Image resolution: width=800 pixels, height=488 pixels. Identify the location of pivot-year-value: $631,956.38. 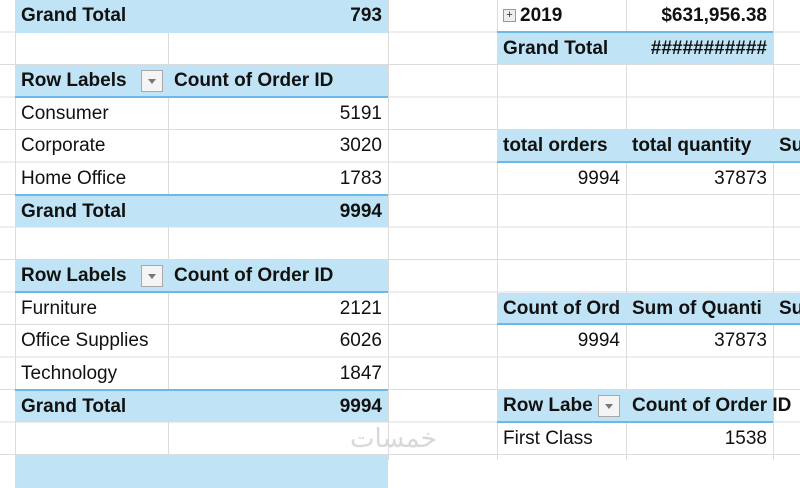
(714, 15).